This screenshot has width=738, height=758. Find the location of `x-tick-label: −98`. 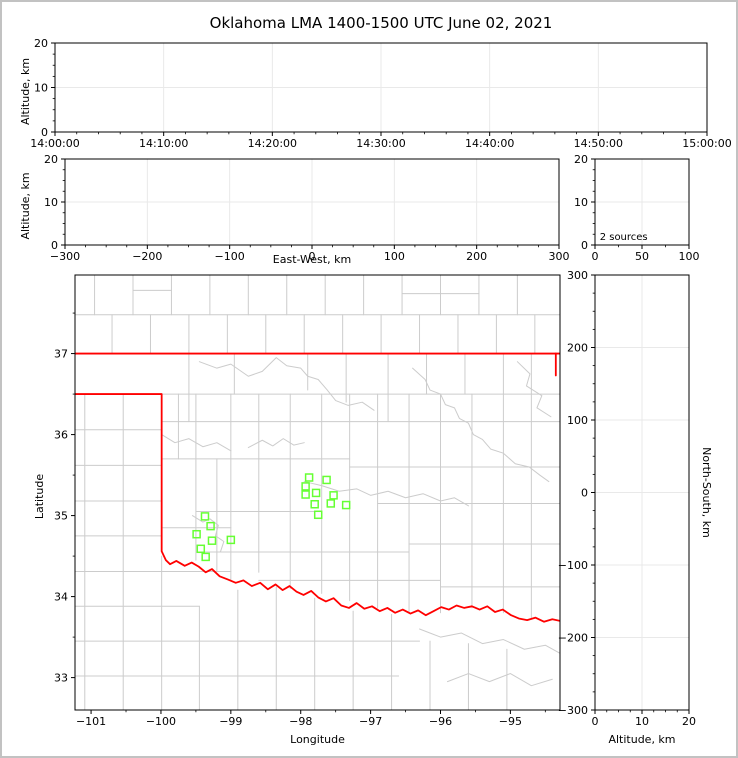

x-tick-label: −98 is located at coordinates (300, 721).